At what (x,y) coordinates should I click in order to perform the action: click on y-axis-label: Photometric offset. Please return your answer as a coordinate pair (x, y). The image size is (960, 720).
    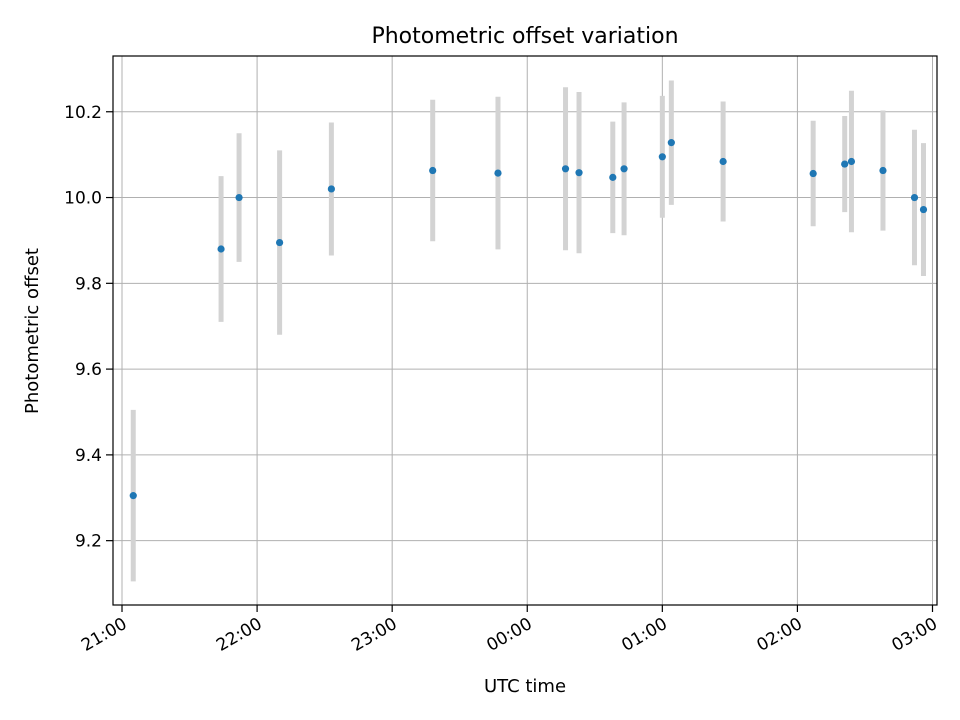
    Looking at the image, I should click on (32, 331).